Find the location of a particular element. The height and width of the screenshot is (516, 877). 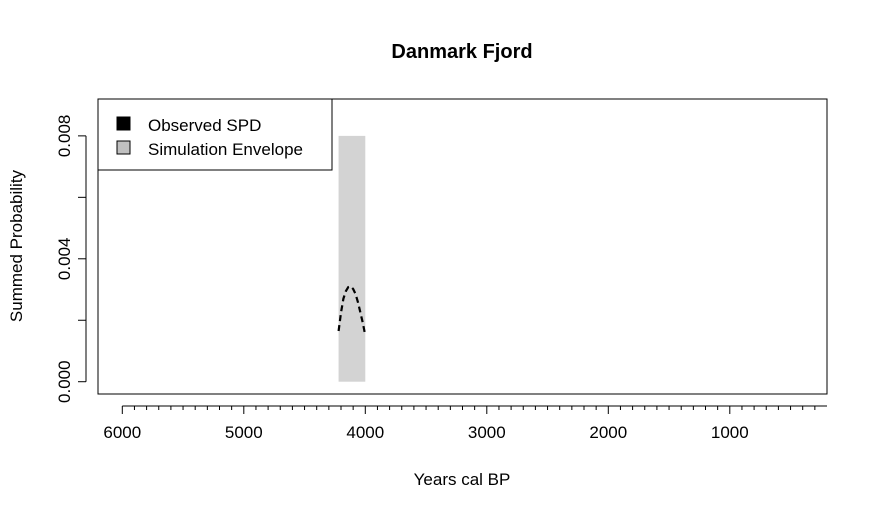

legend-box is located at coordinates (215, 134).